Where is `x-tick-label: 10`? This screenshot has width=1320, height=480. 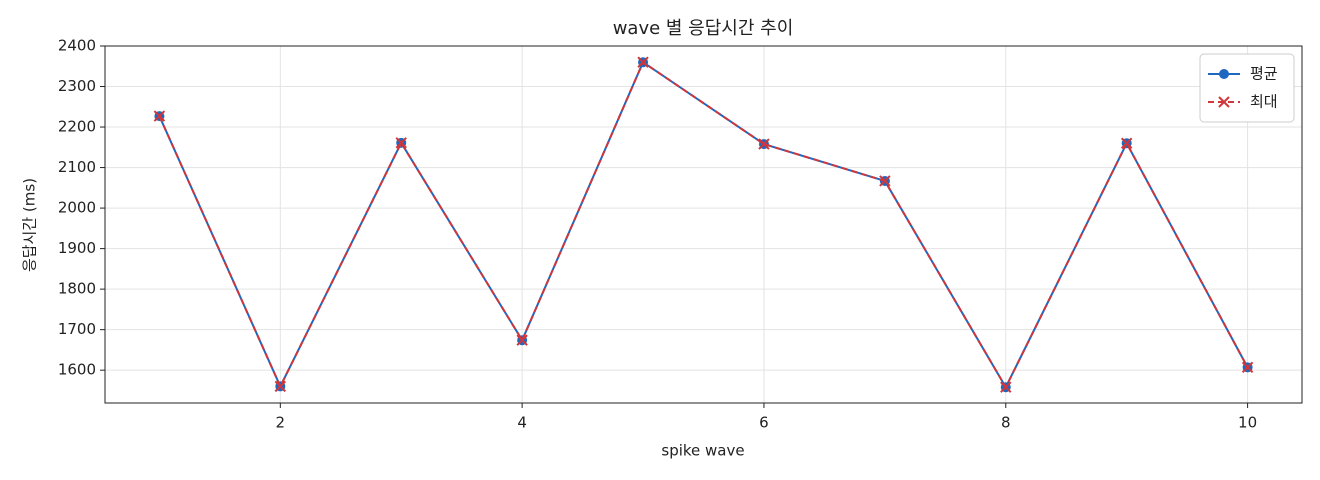
x-tick-label: 10 is located at coordinates (1247, 423).